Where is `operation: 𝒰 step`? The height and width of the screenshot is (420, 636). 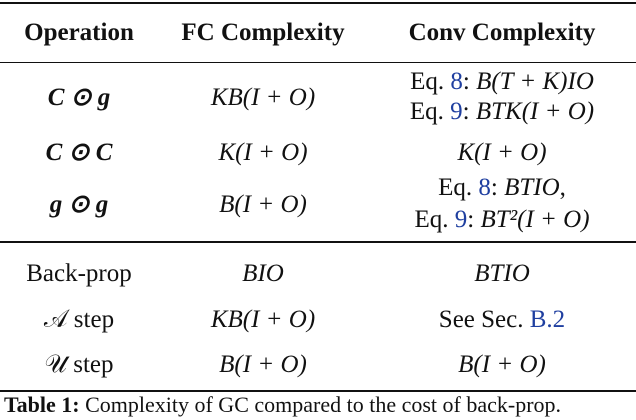
operation: 𝒰 step is located at coordinates (79, 364).